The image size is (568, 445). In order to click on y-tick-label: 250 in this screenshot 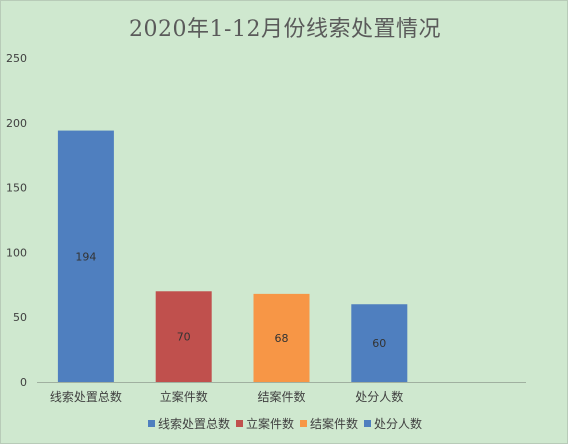, I will do `click(16, 58)`.